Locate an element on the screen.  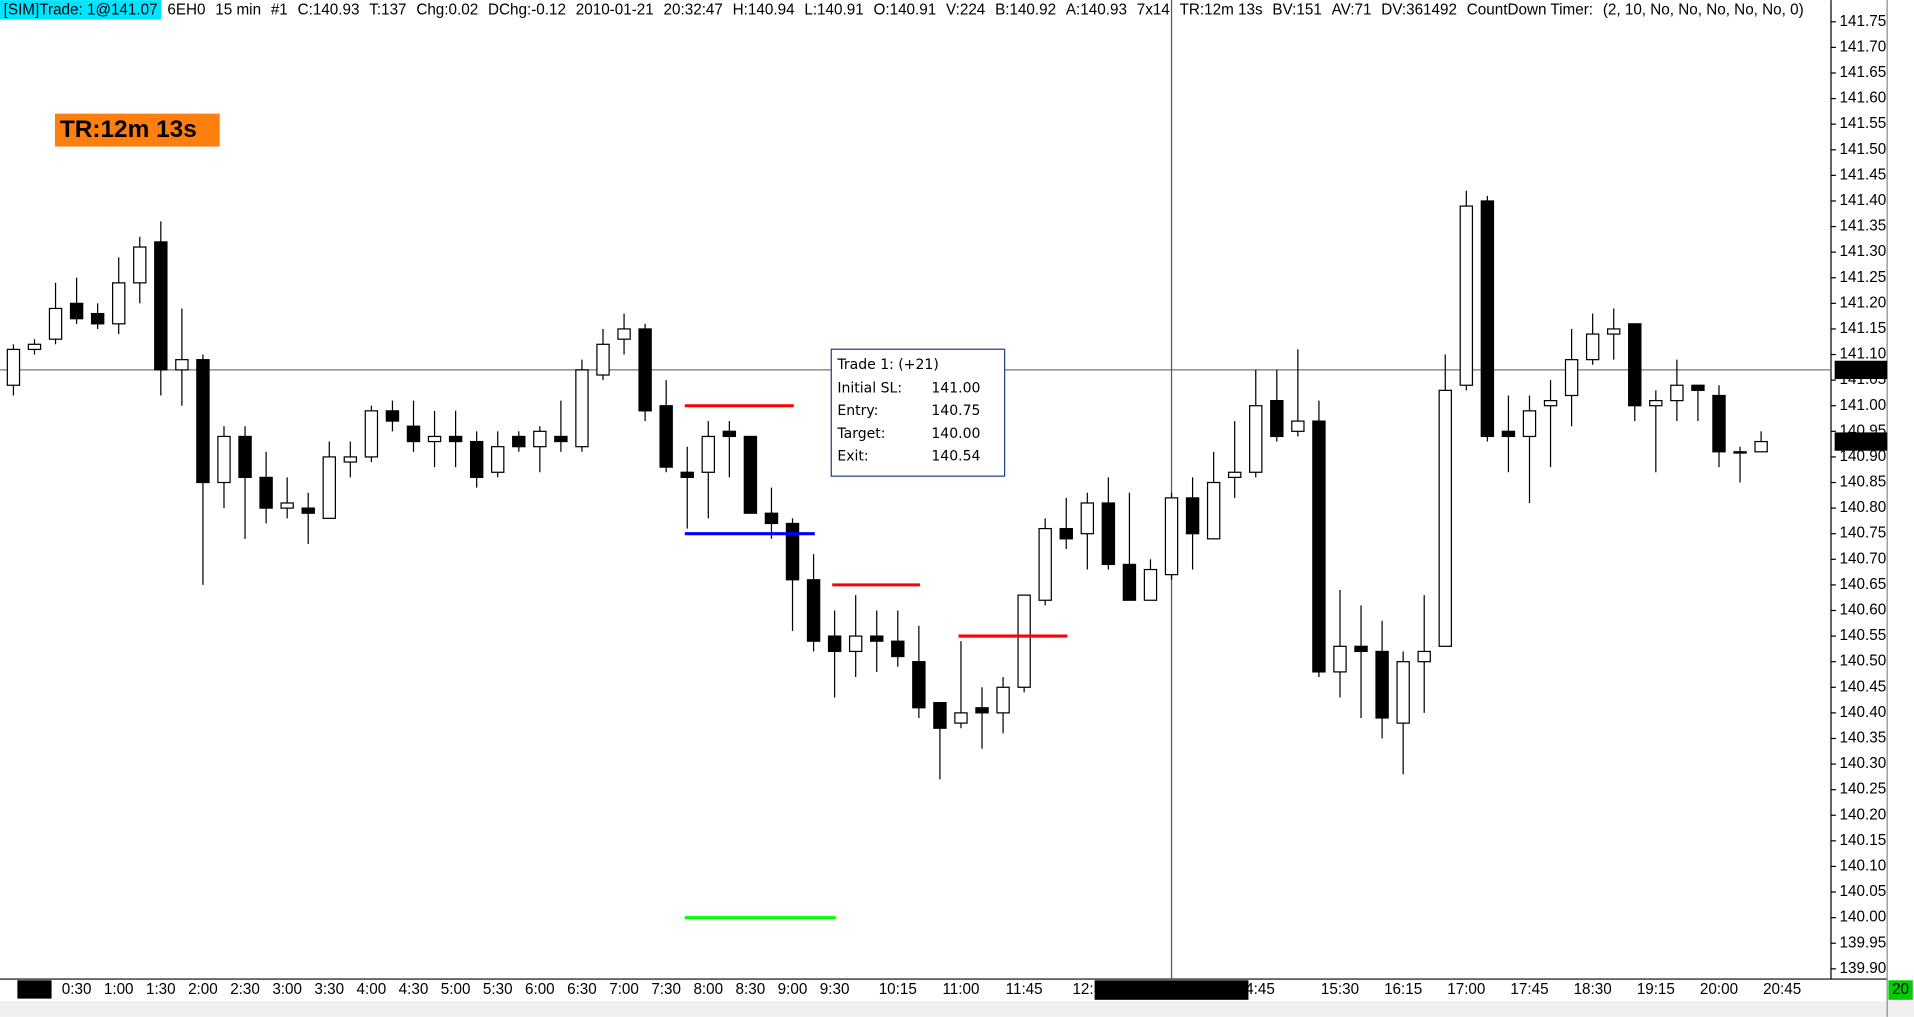
y-tick-label: 139.90 is located at coordinates (1863, 968).